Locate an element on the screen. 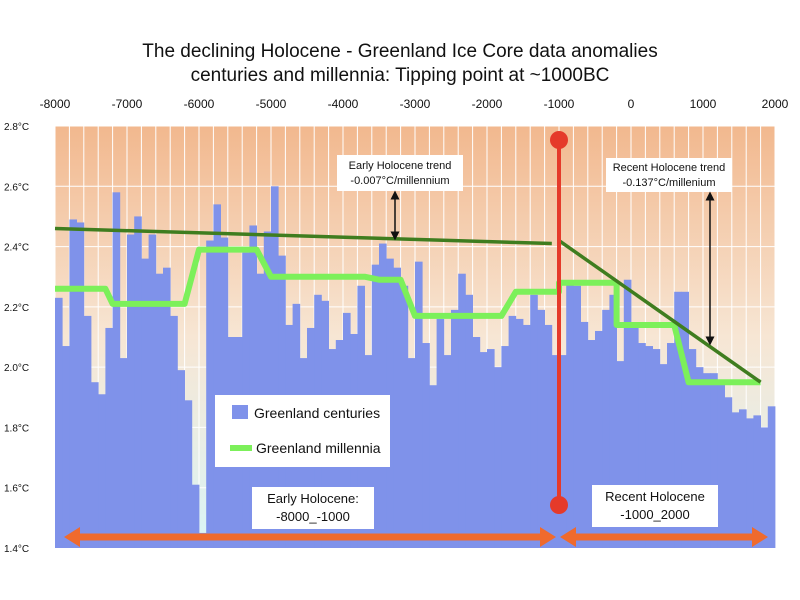 This screenshot has height=600, width=800. early-trend-label-text: Early Holocene trend is located at coordinates (400, 166).